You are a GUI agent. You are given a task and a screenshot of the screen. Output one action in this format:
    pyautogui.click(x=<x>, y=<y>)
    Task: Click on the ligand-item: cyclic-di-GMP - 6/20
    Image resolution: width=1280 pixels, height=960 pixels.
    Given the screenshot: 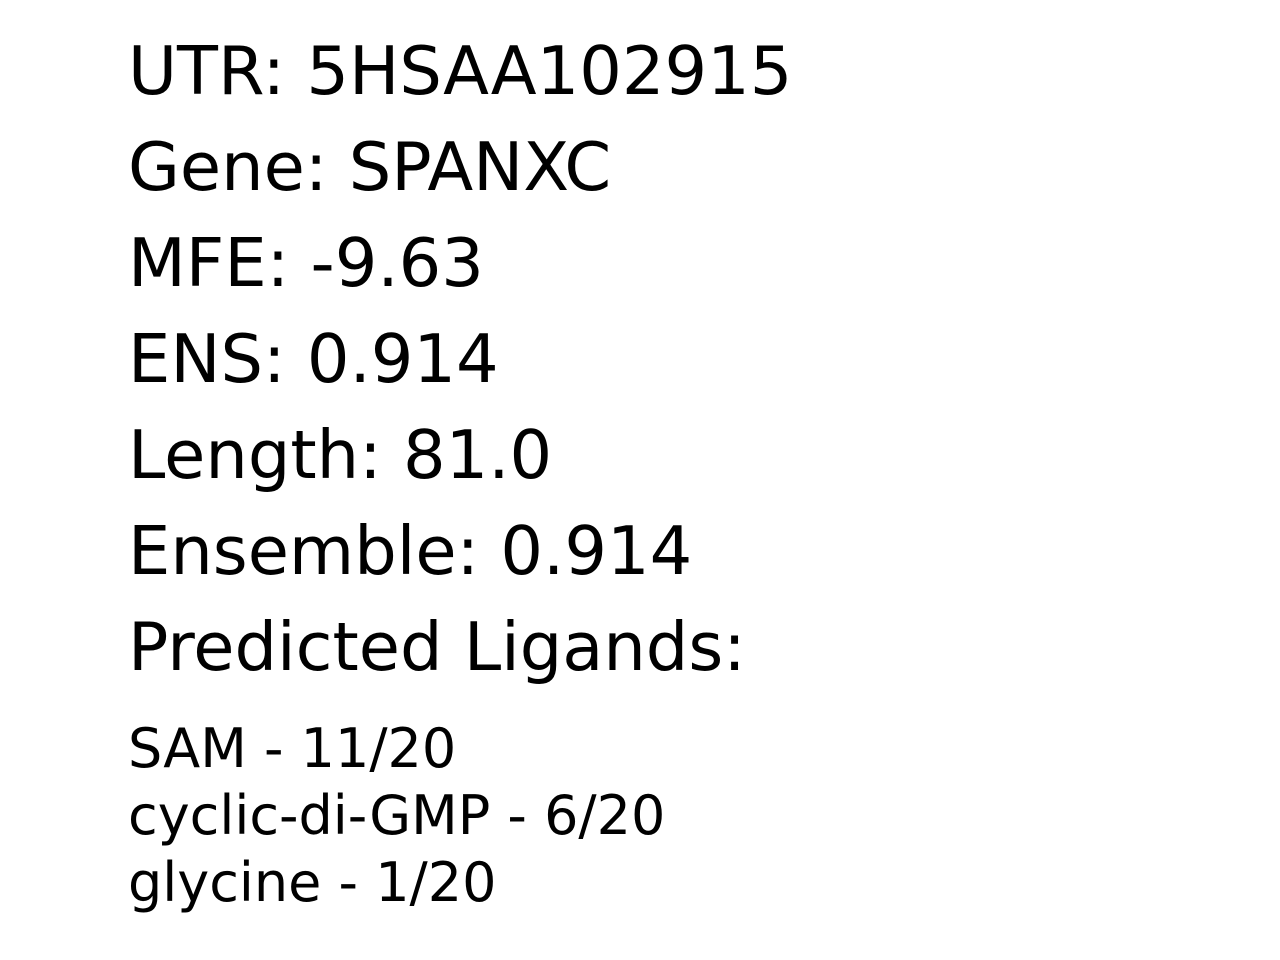 What is the action you would take?
    pyautogui.click(x=397, y=815)
    